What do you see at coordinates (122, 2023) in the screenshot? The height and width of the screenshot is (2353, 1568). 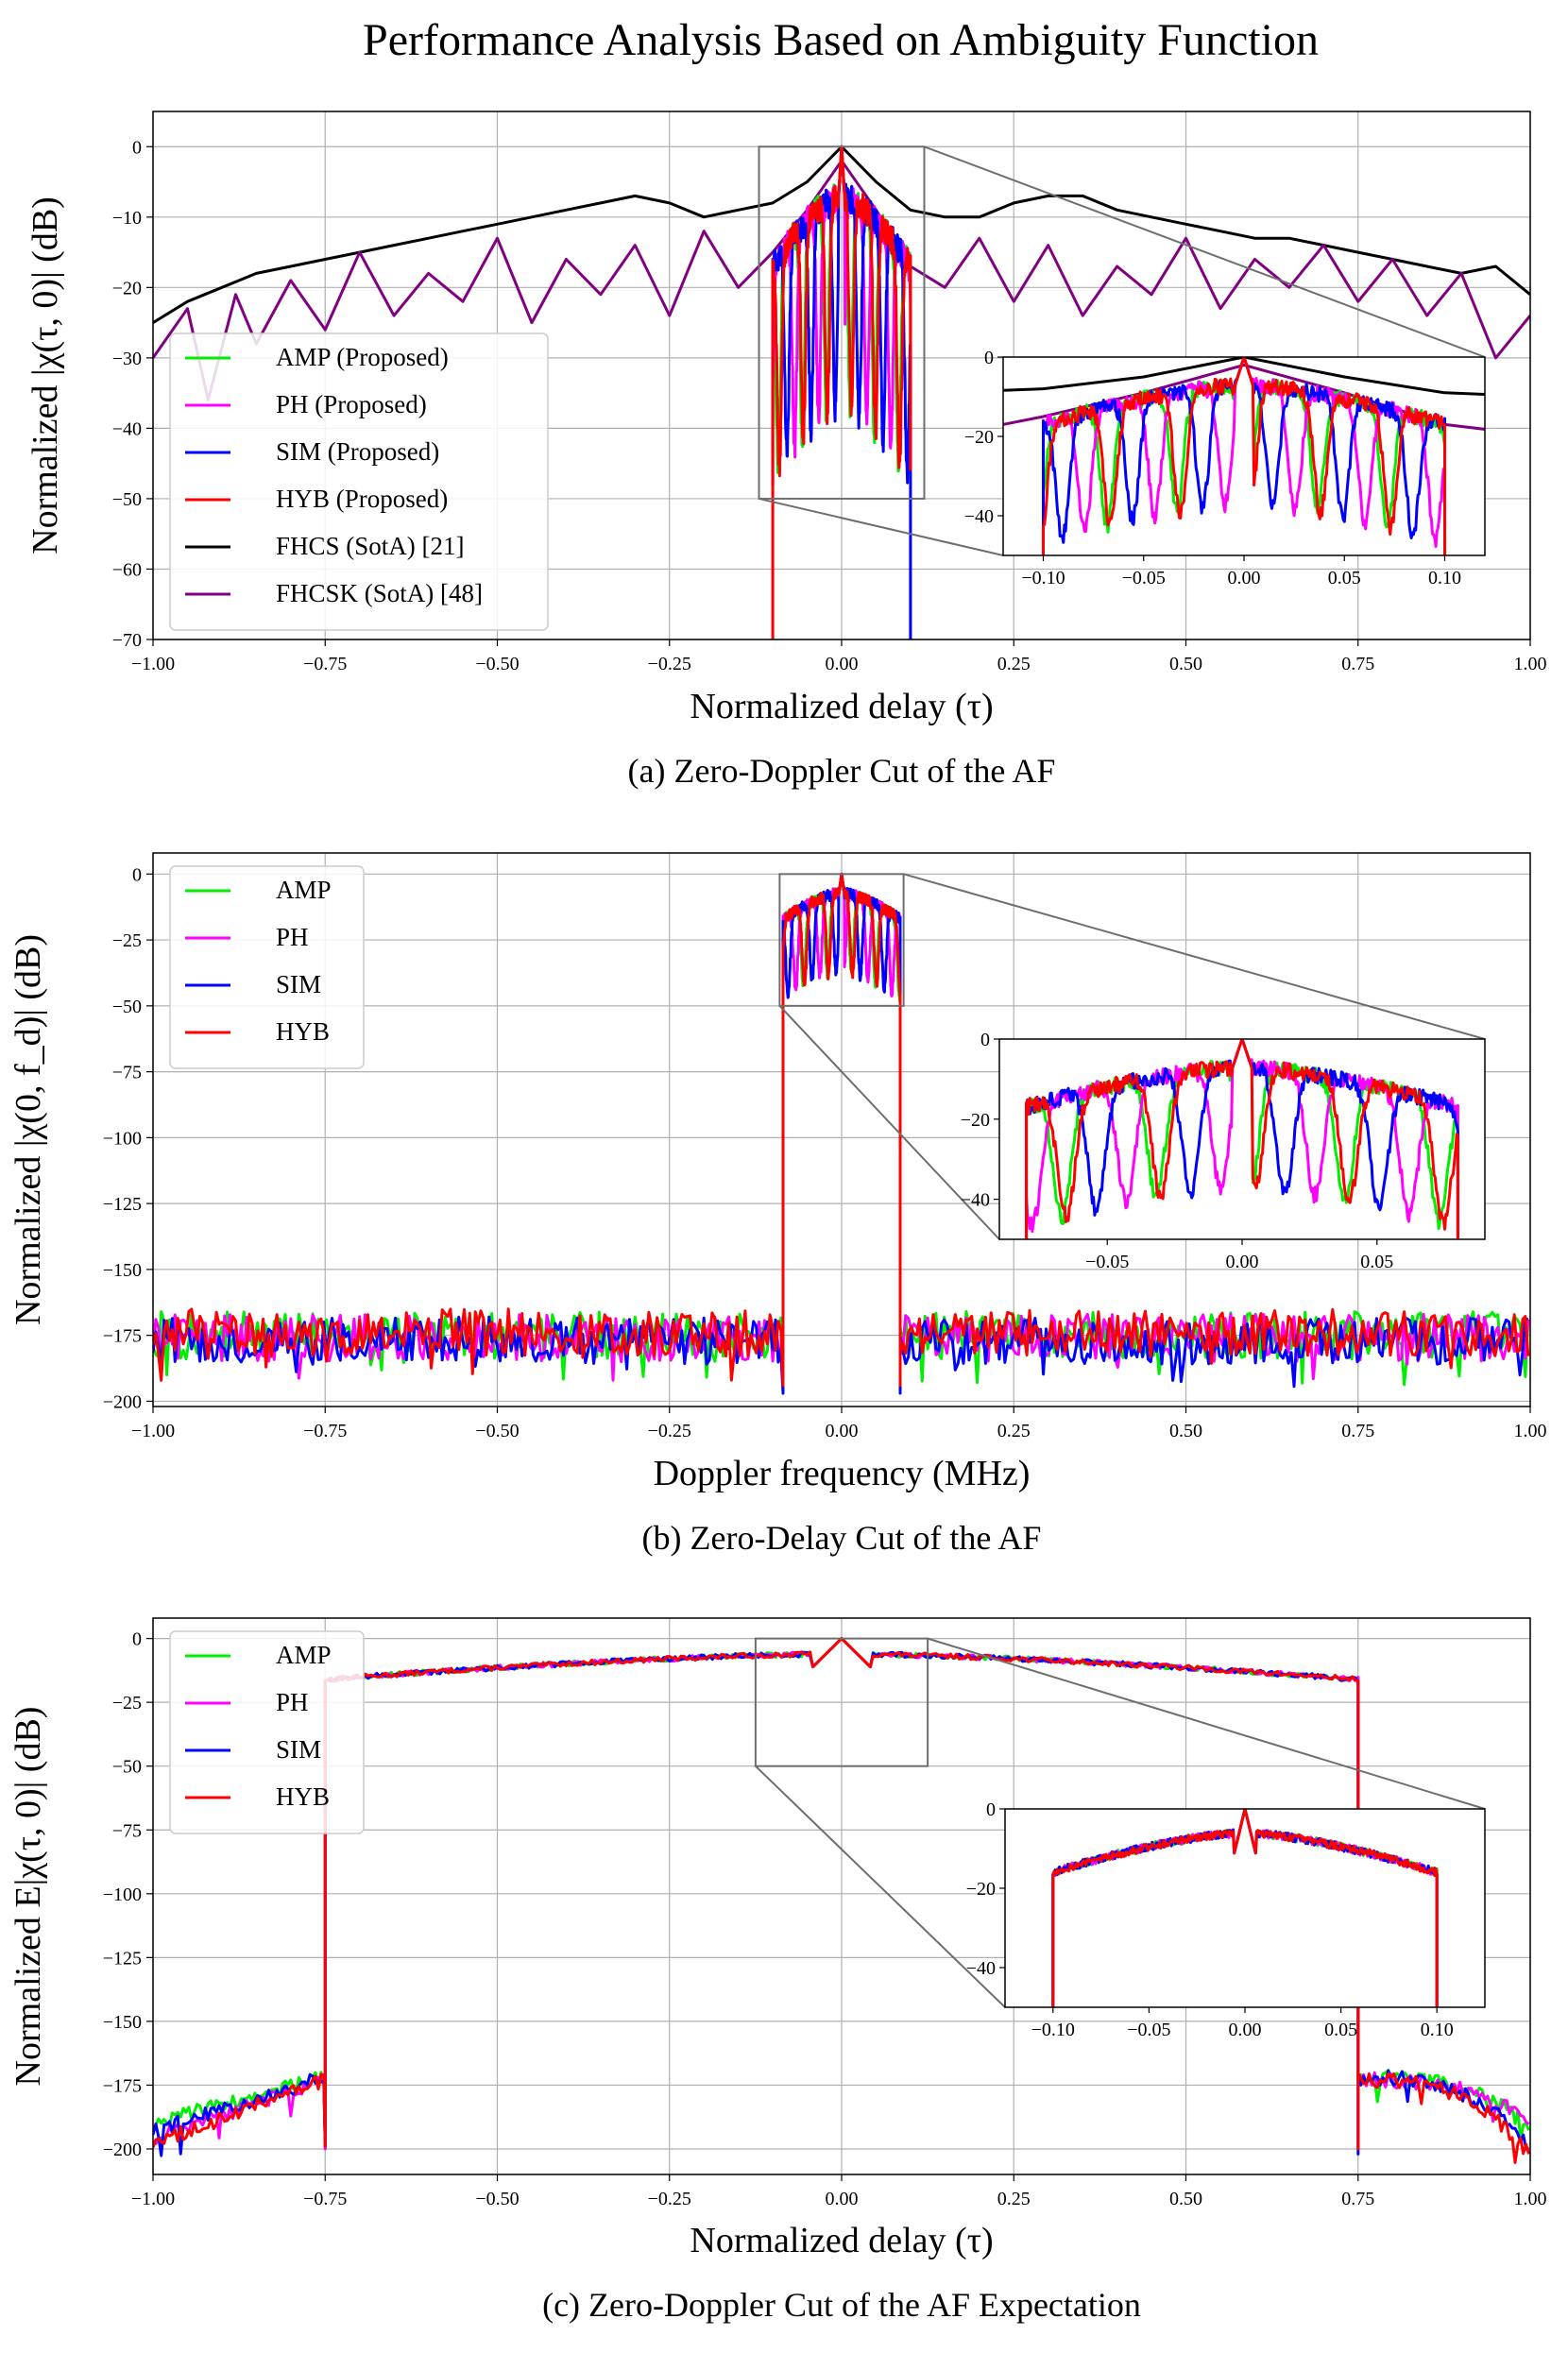 I see `y-tick-label: −150` at bounding box center [122, 2023].